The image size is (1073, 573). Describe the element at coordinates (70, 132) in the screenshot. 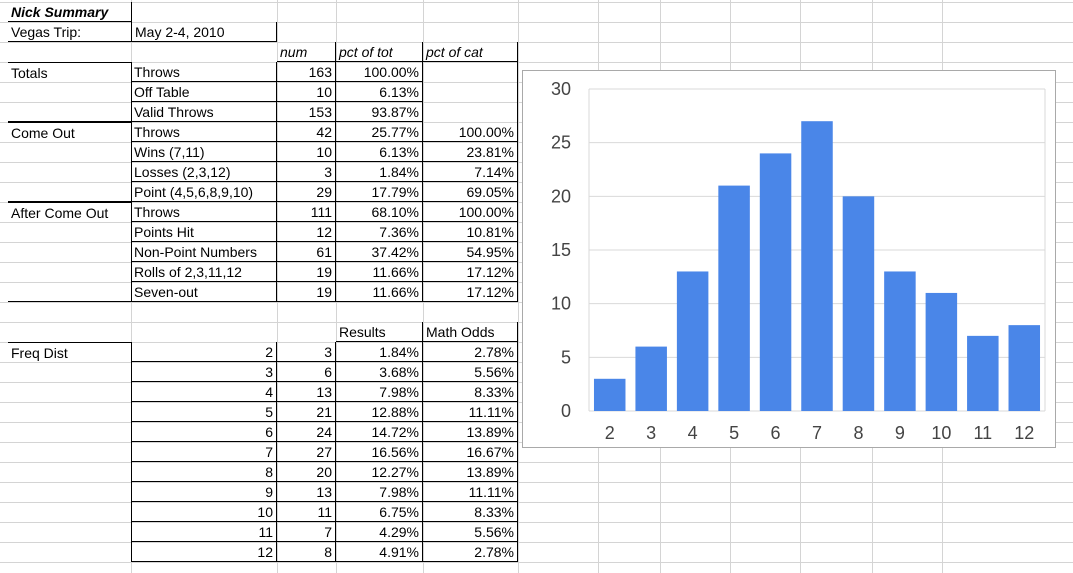

I see `row-group: Come Out` at that location.